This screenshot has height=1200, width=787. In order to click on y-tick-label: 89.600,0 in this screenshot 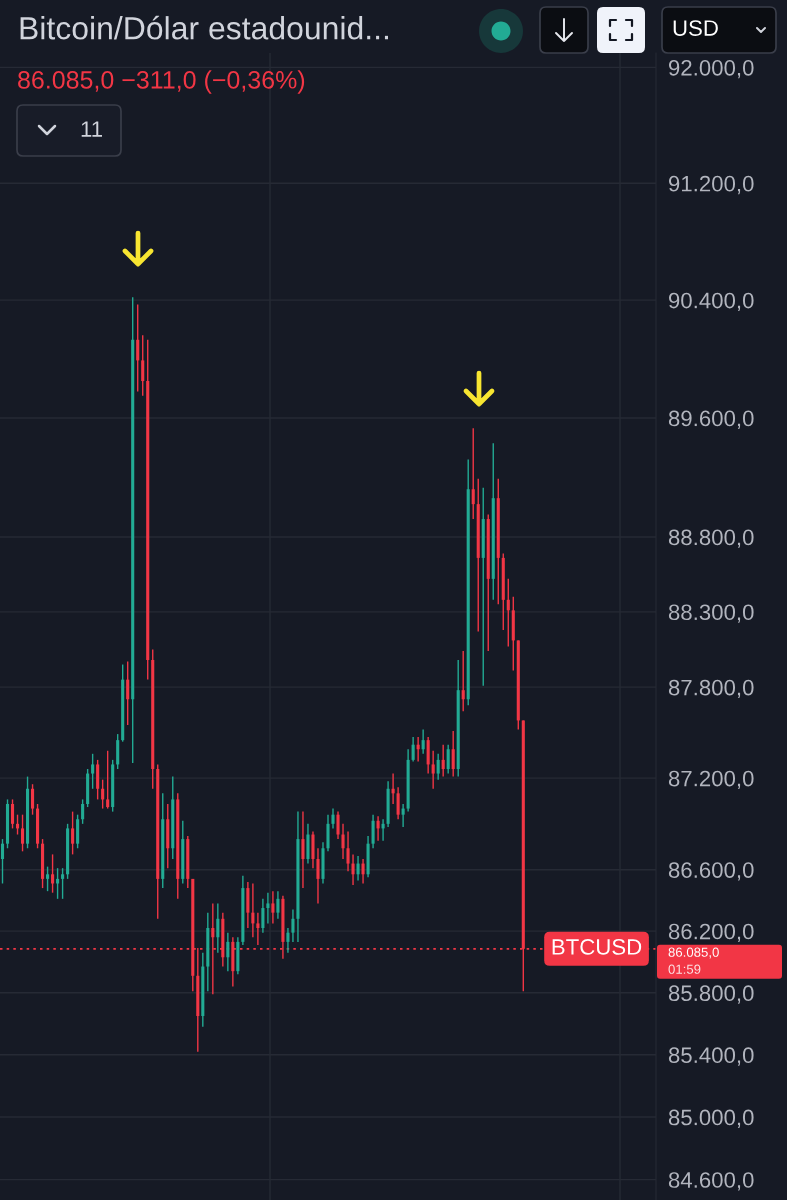, I will do `click(711, 419)`.